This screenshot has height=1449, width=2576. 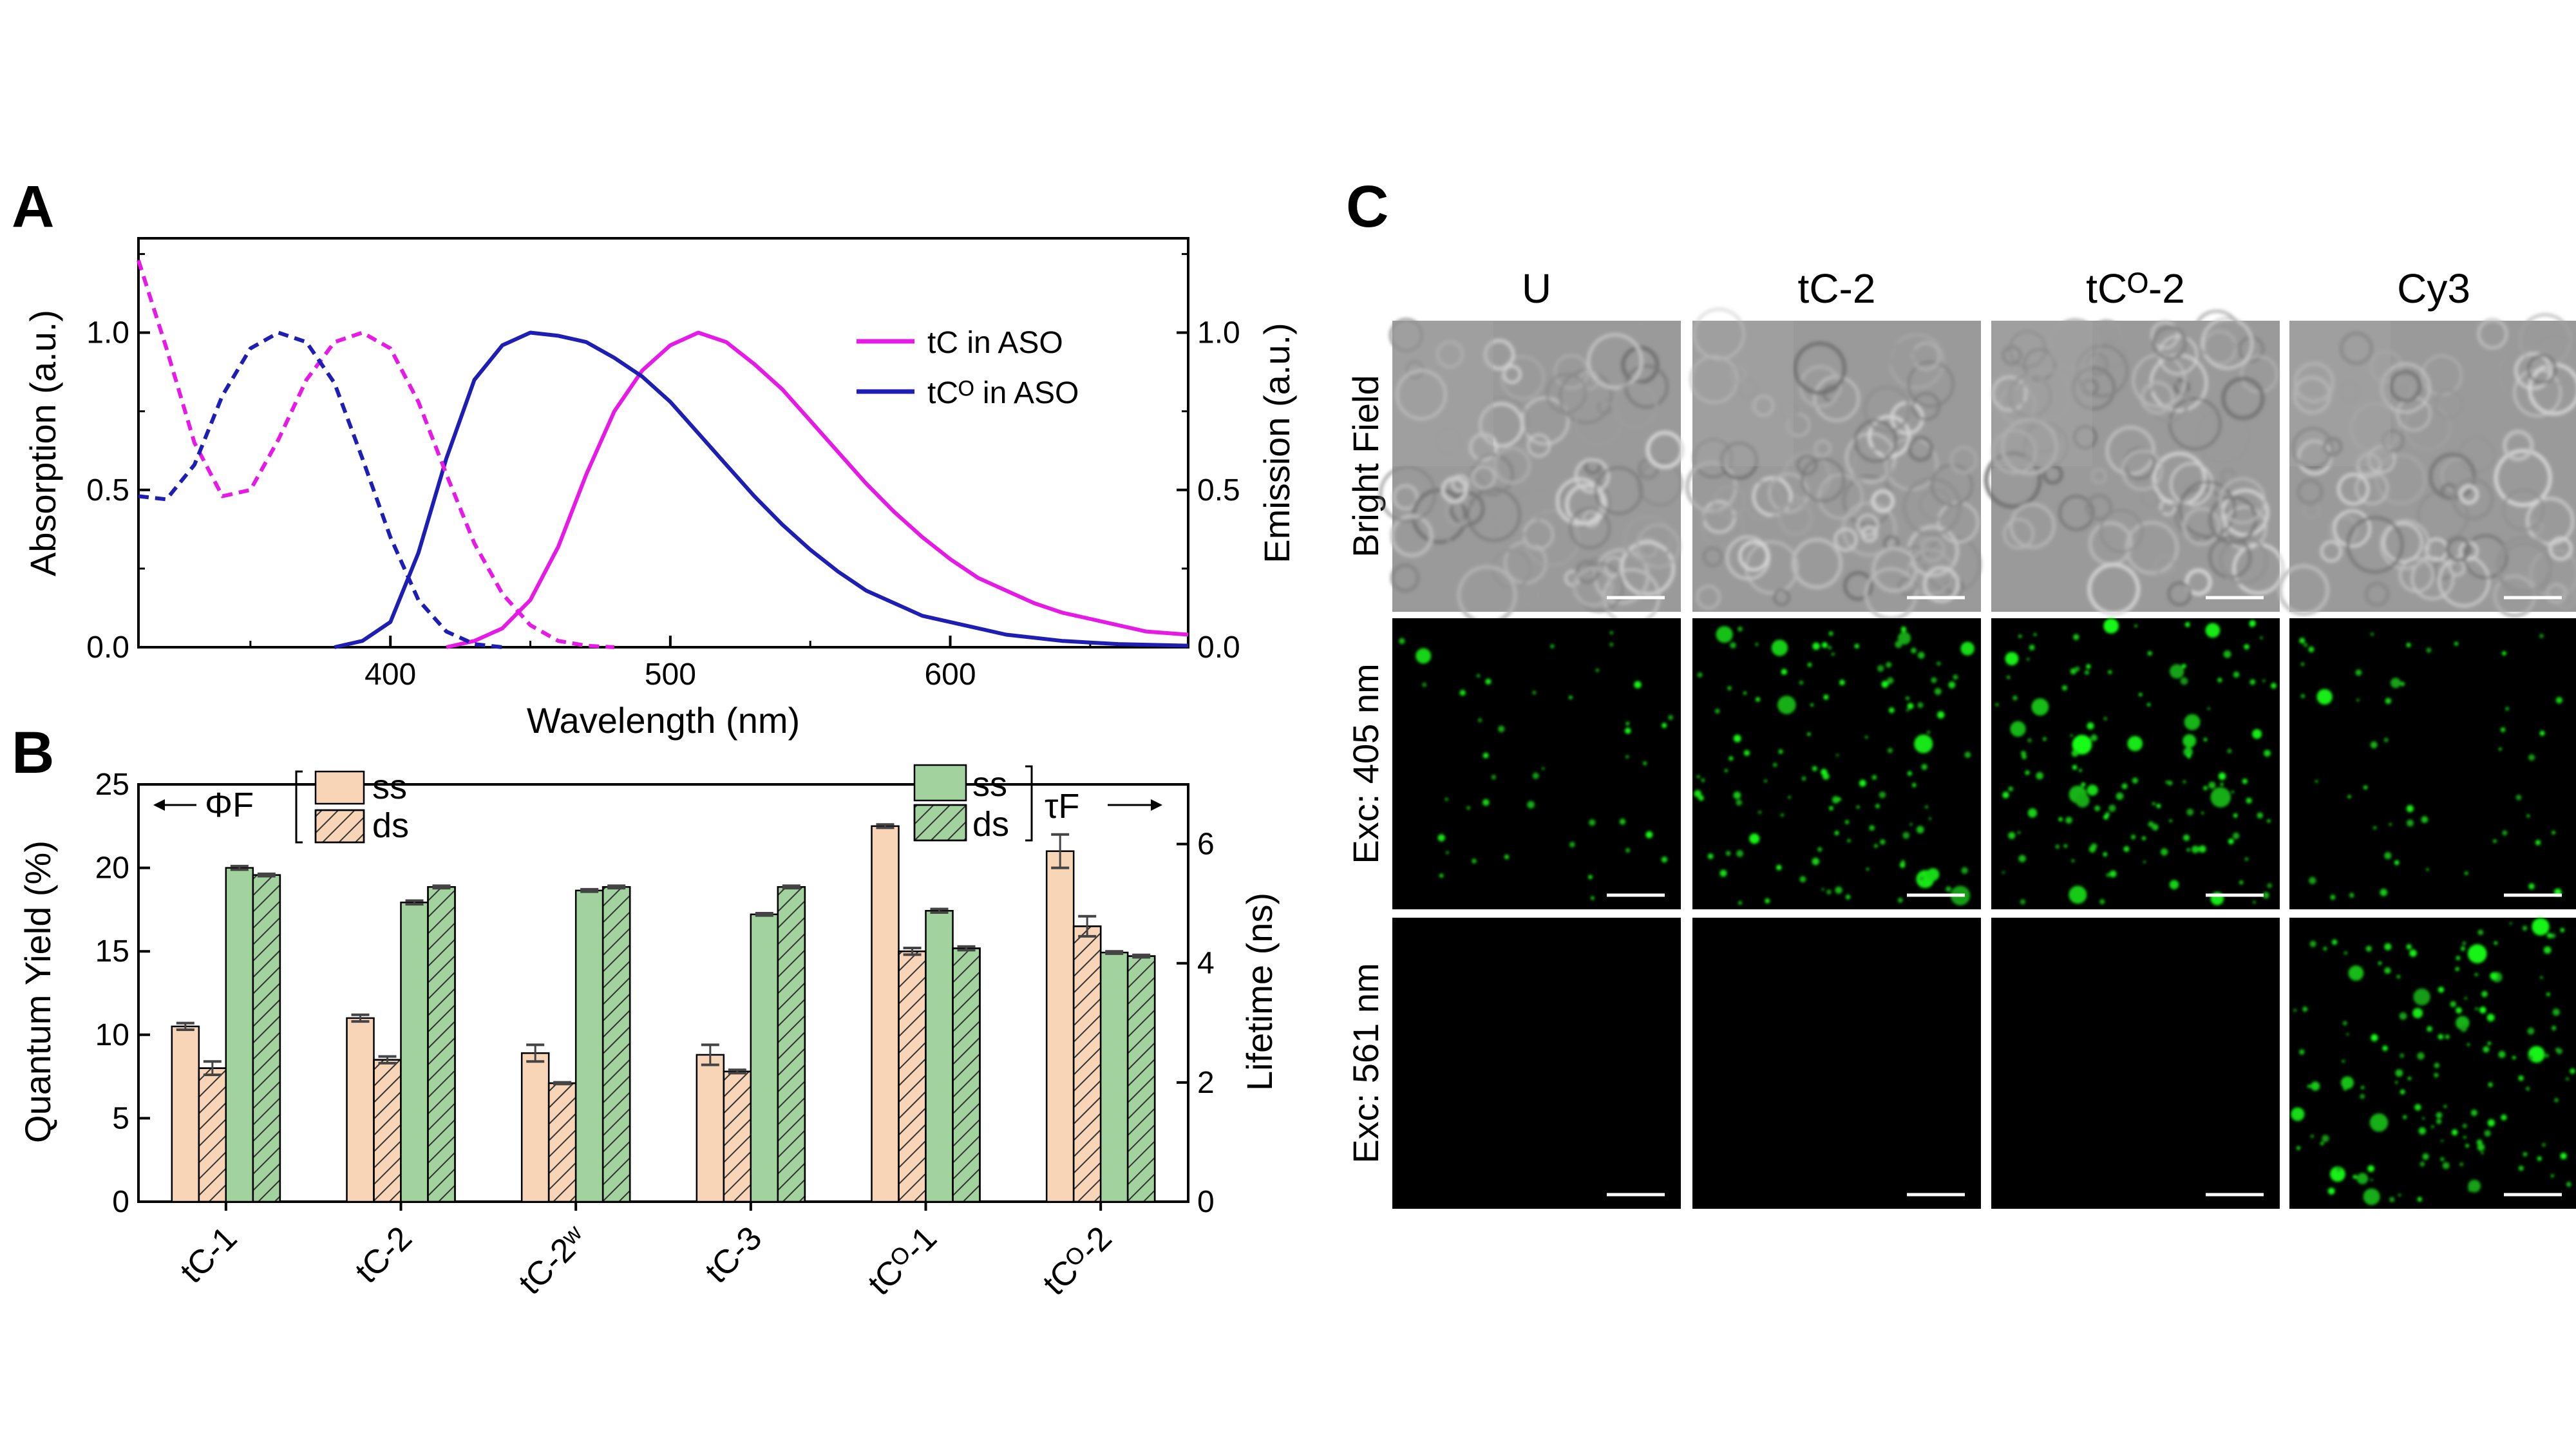 What do you see at coordinates (1366, 763) in the screenshot?
I see `row-header: Exc: 405 nm` at bounding box center [1366, 763].